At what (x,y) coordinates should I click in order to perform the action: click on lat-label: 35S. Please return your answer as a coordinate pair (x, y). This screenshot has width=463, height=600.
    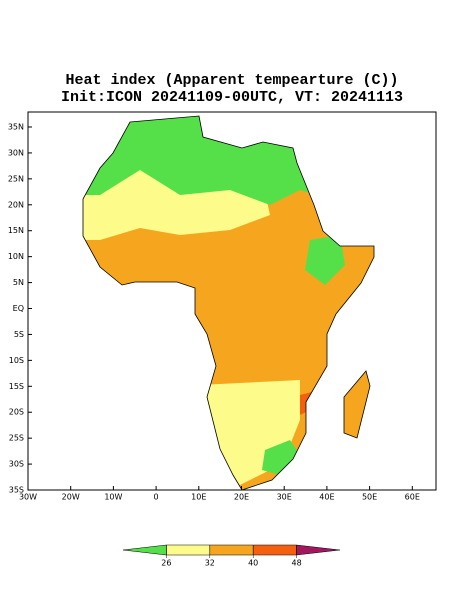
    Looking at the image, I should click on (16, 490).